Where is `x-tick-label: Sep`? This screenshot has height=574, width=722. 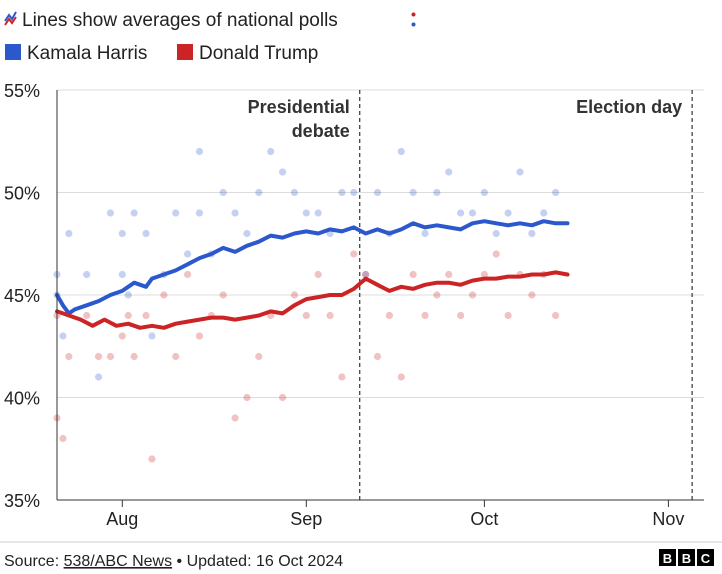 x-tick-label: Sep is located at coordinates (306, 519).